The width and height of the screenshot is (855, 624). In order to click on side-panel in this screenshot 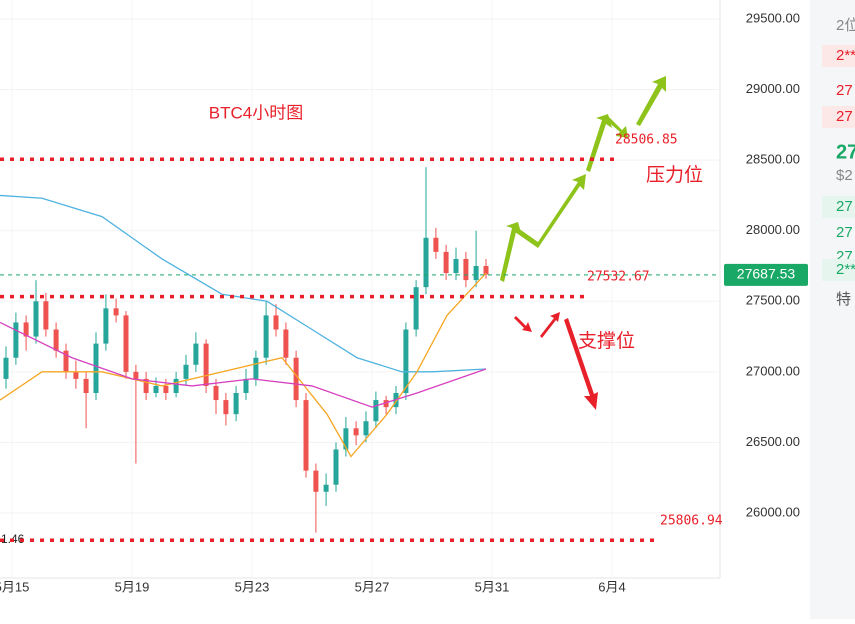, I will do `click(832, 309)`.